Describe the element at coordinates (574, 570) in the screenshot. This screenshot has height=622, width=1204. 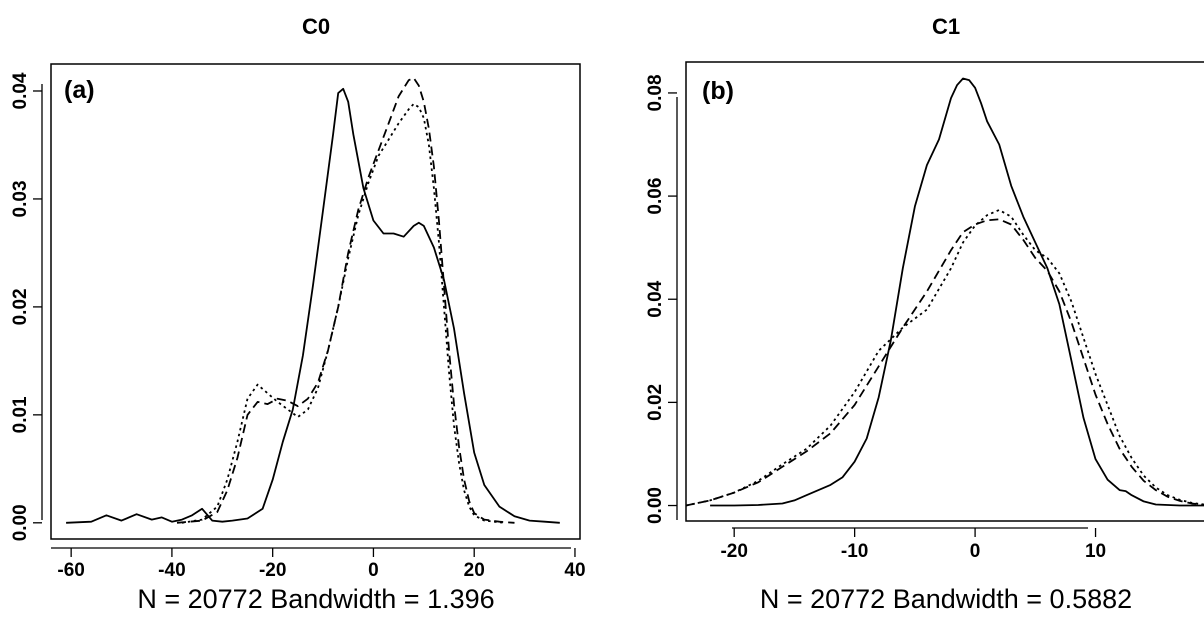
I see `x-tick-label: 40` at that location.